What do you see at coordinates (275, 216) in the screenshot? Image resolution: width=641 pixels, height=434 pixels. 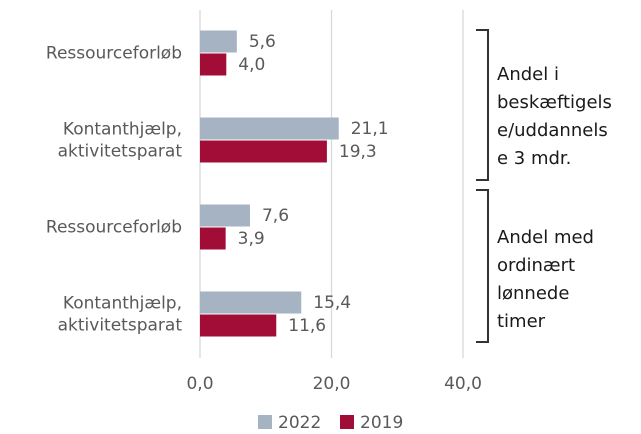 I see `value-label: 7,6` at bounding box center [275, 216].